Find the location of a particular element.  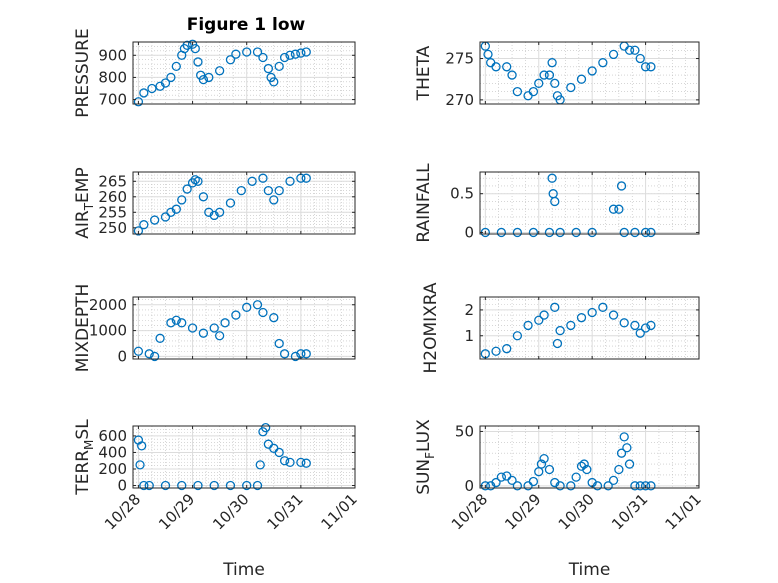

y-tick-label: 200 is located at coordinates (112, 469).